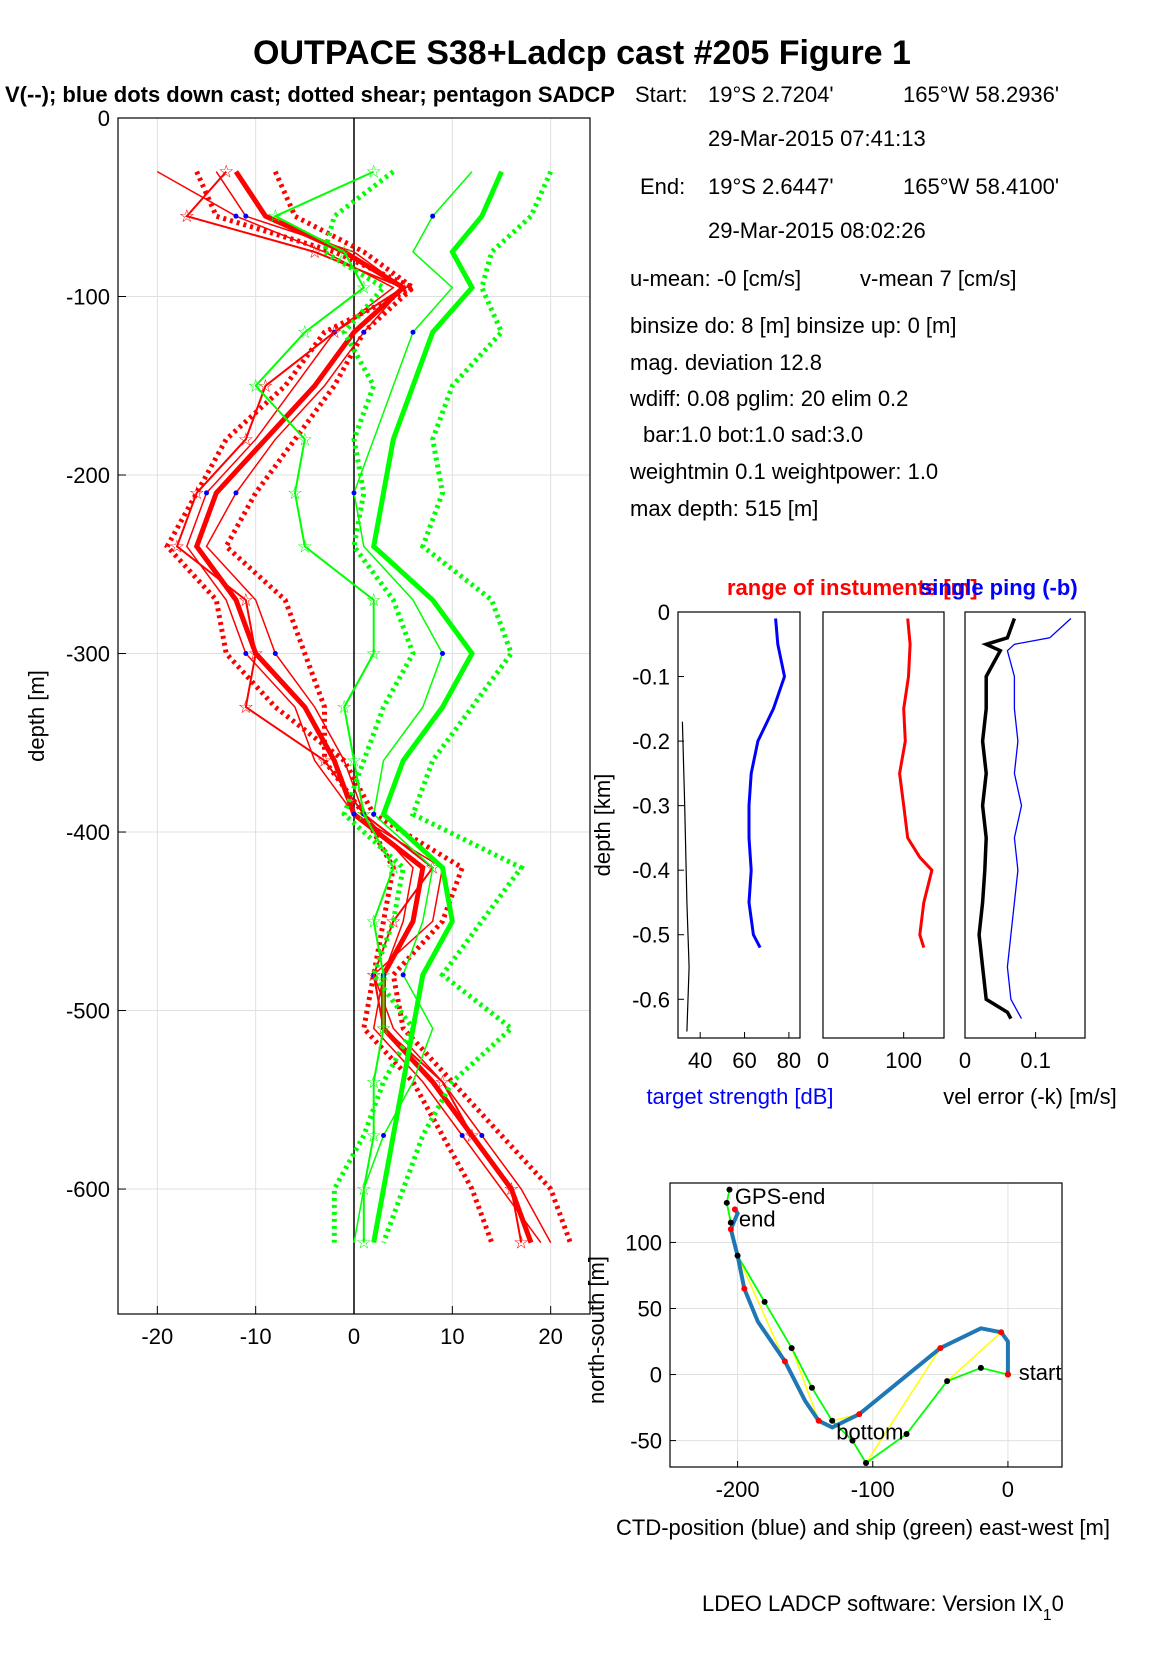 This screenshot has width=1165, height=1679. Describe the element at coordinates (881, 842) in the screenshot. I see `range-axes: 0 100` at that location.